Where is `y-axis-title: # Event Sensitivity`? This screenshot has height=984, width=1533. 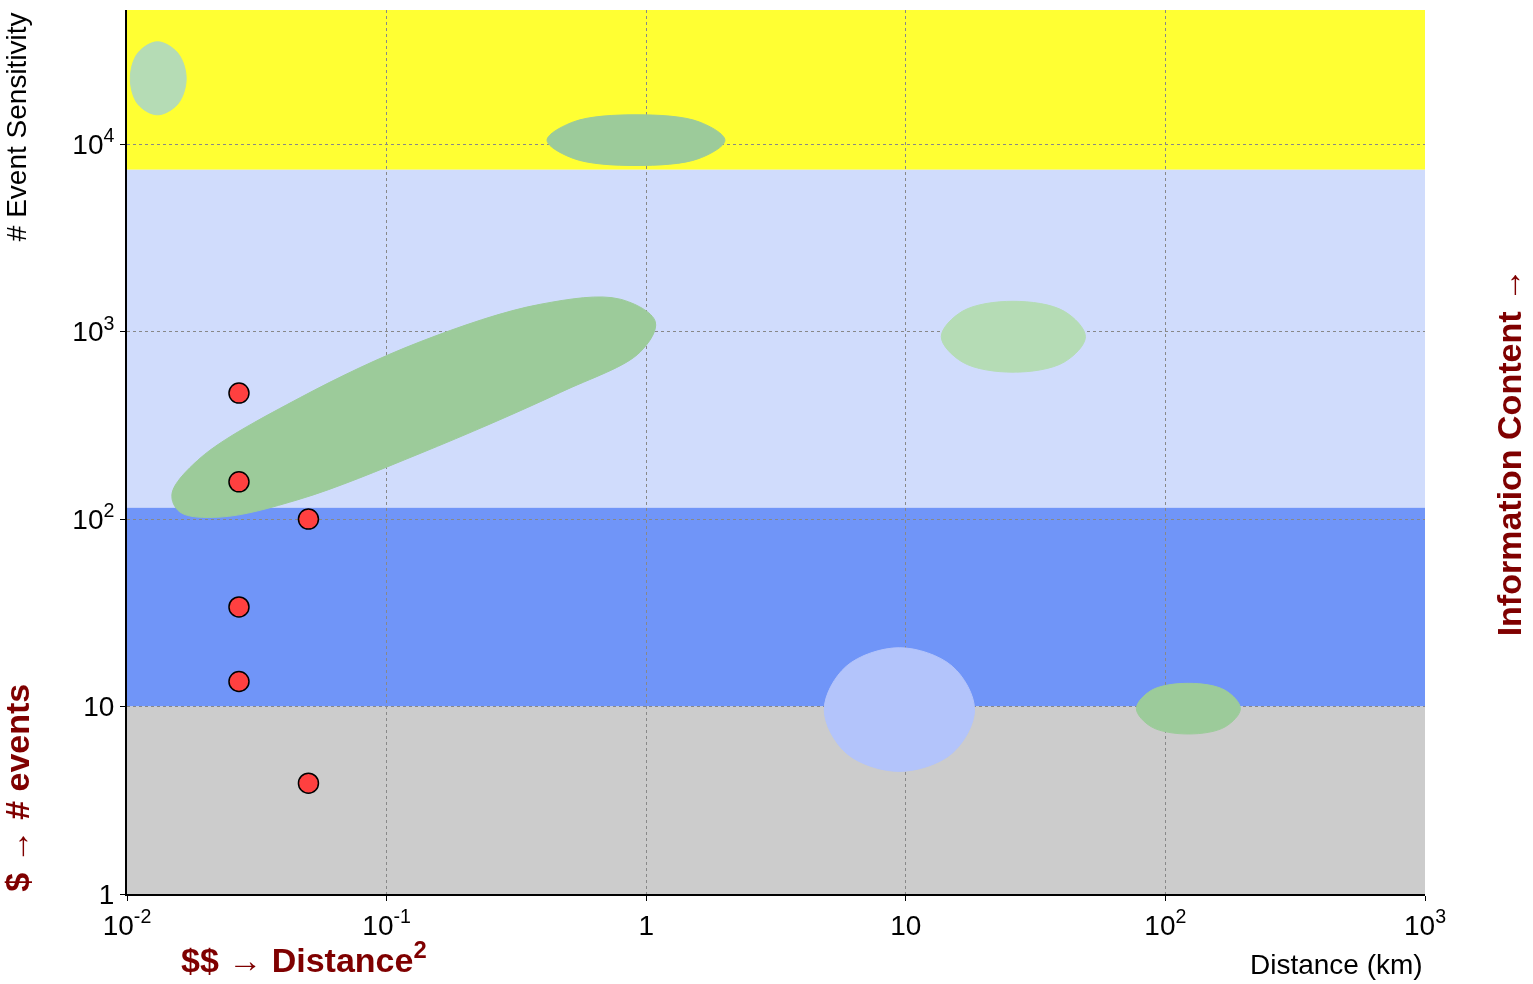 y-axis-title: # Event Sensitivity is located at coordinates (17, 127).